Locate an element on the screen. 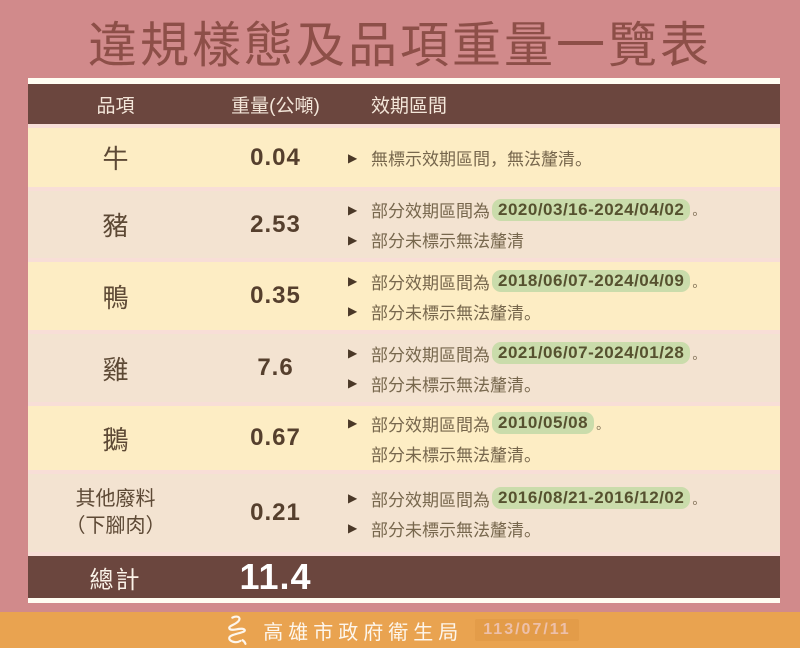 The image size is (800, 648). table-bottom-stripe is located at coordinates (404, 600).